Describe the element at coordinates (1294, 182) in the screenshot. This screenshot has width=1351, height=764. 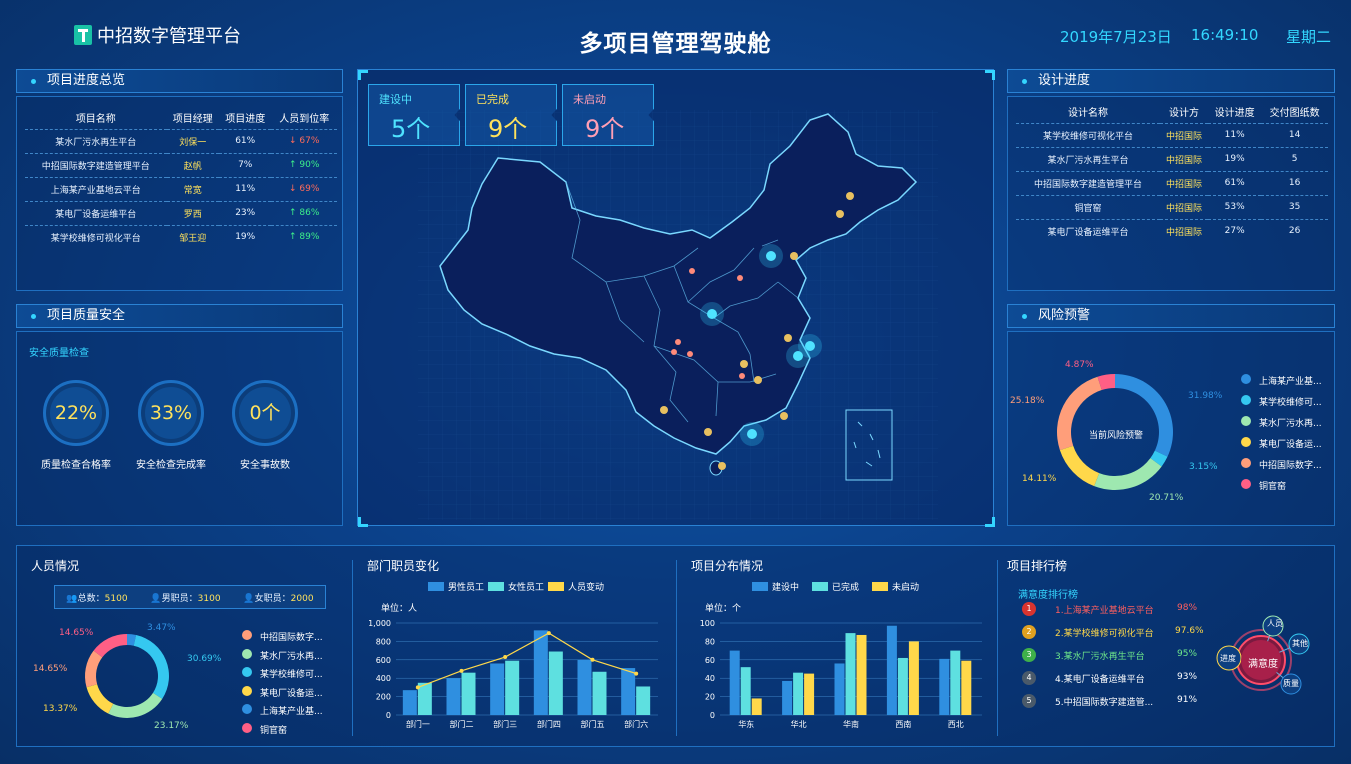
I see `table-cell: 16` at that location.